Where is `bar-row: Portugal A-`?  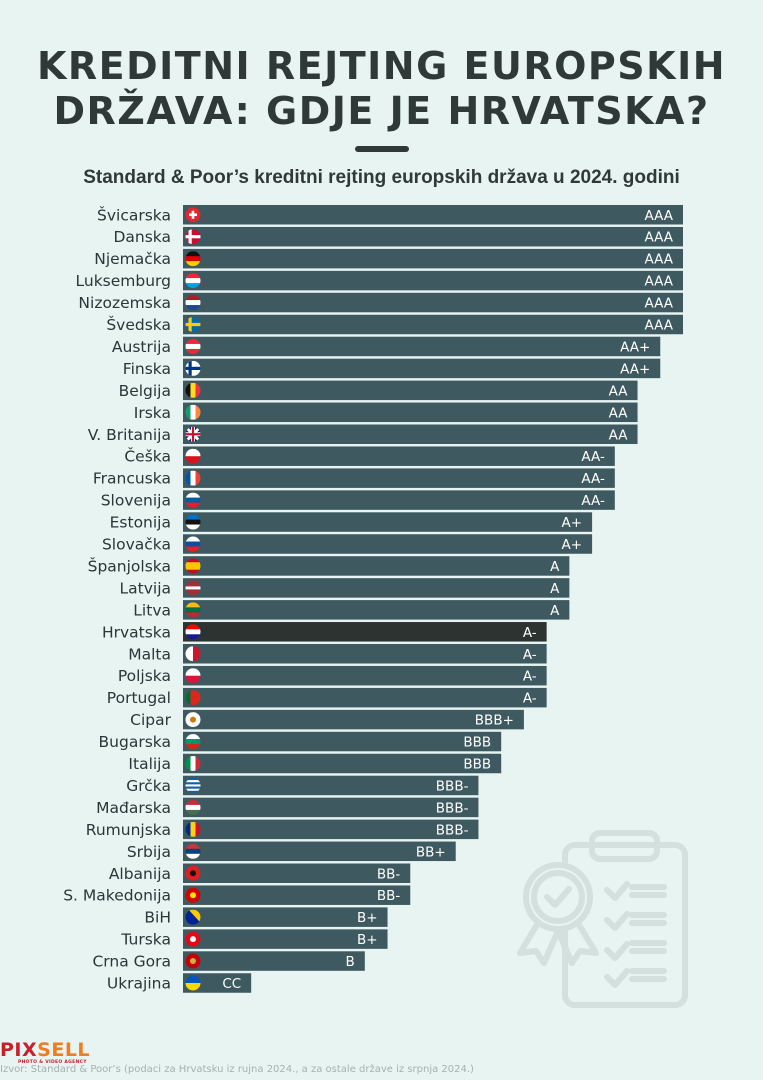
bar-row: Portugal A- is located at coordinates (327, 697).